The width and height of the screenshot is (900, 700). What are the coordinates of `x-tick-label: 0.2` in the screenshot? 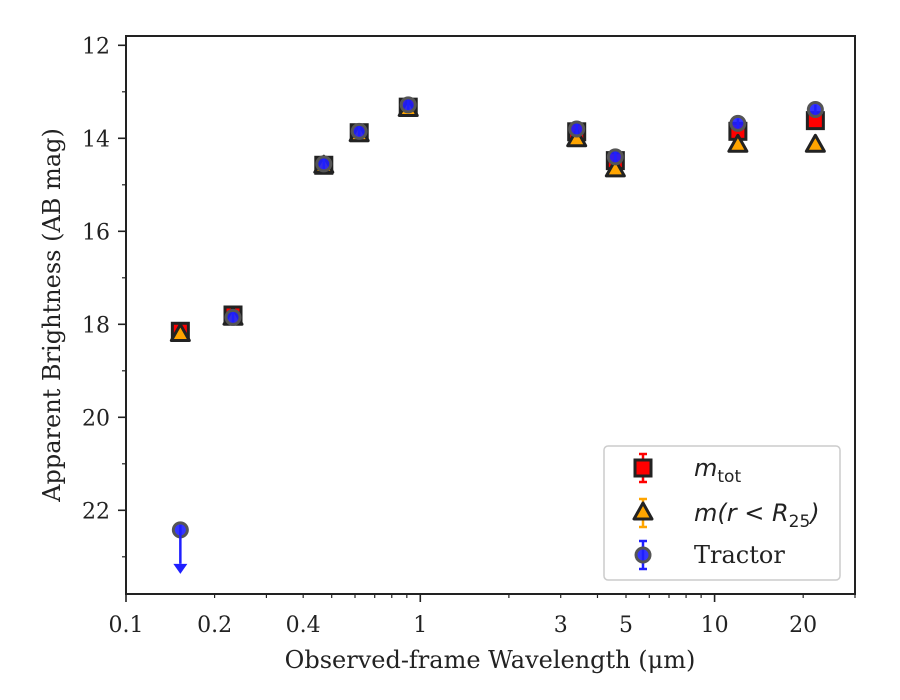 It's located at (214, 625).